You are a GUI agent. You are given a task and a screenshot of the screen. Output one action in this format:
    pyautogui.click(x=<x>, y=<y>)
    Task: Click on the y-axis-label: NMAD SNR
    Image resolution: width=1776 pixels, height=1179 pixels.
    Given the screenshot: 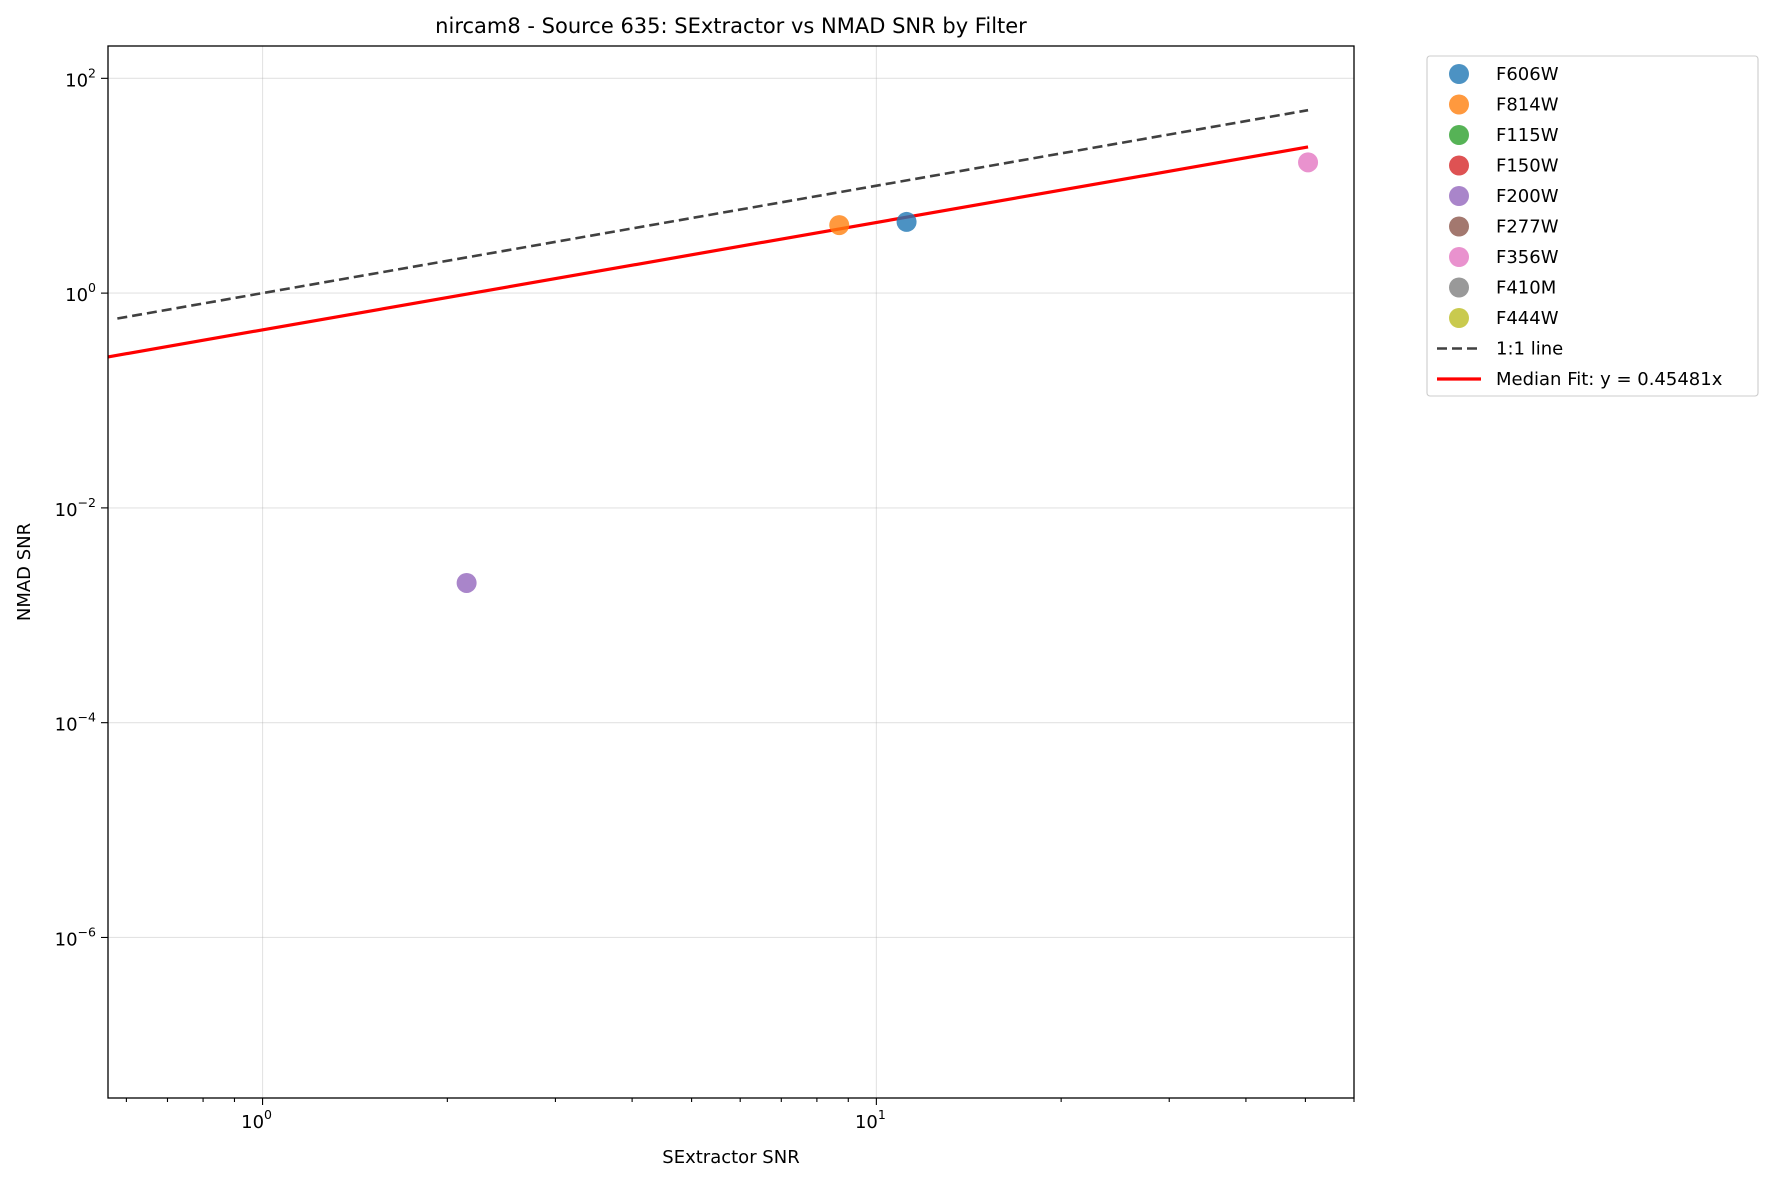 What is the action you would take?
    pyautogui.click(x=24, y=572)
    